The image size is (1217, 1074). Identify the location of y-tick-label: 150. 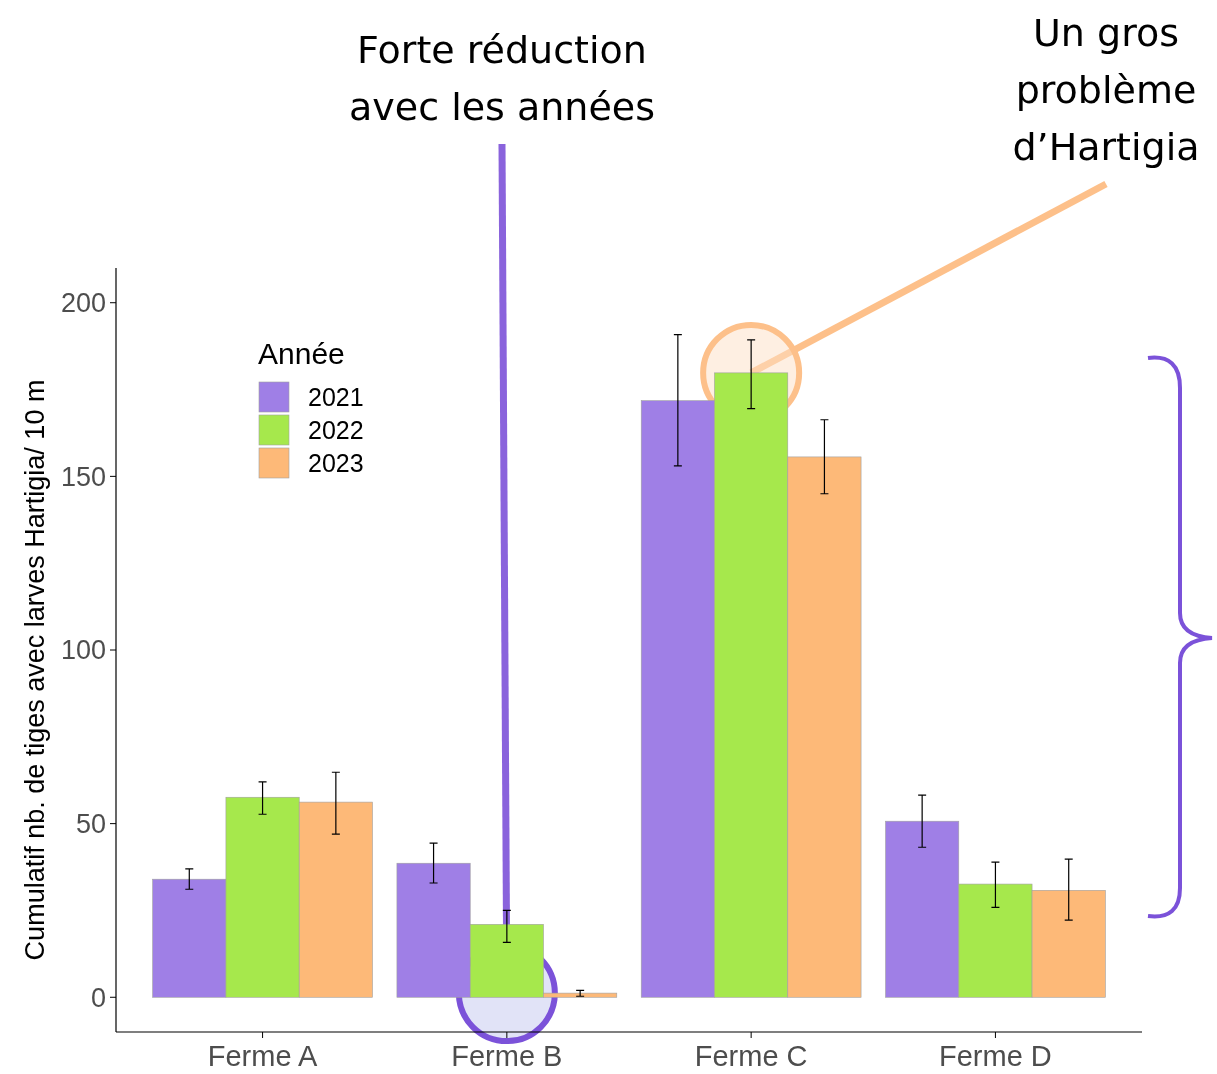
(83, 476).